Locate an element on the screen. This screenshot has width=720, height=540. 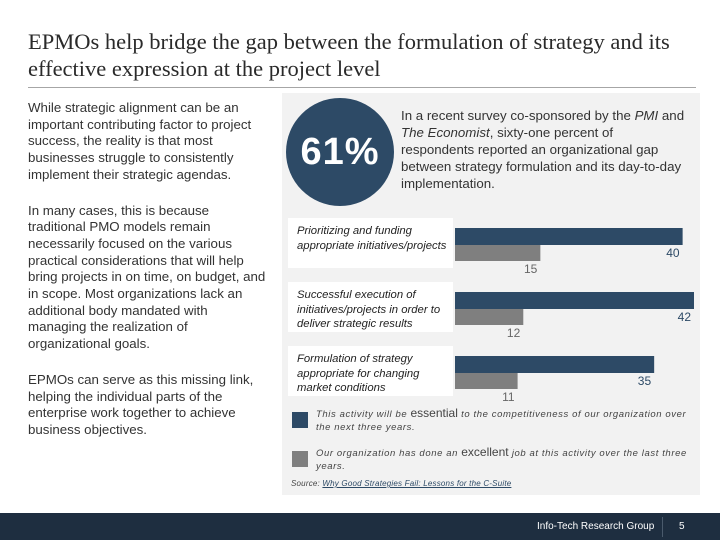
stat-pmi: PMI is located at coordinates (646, 115).